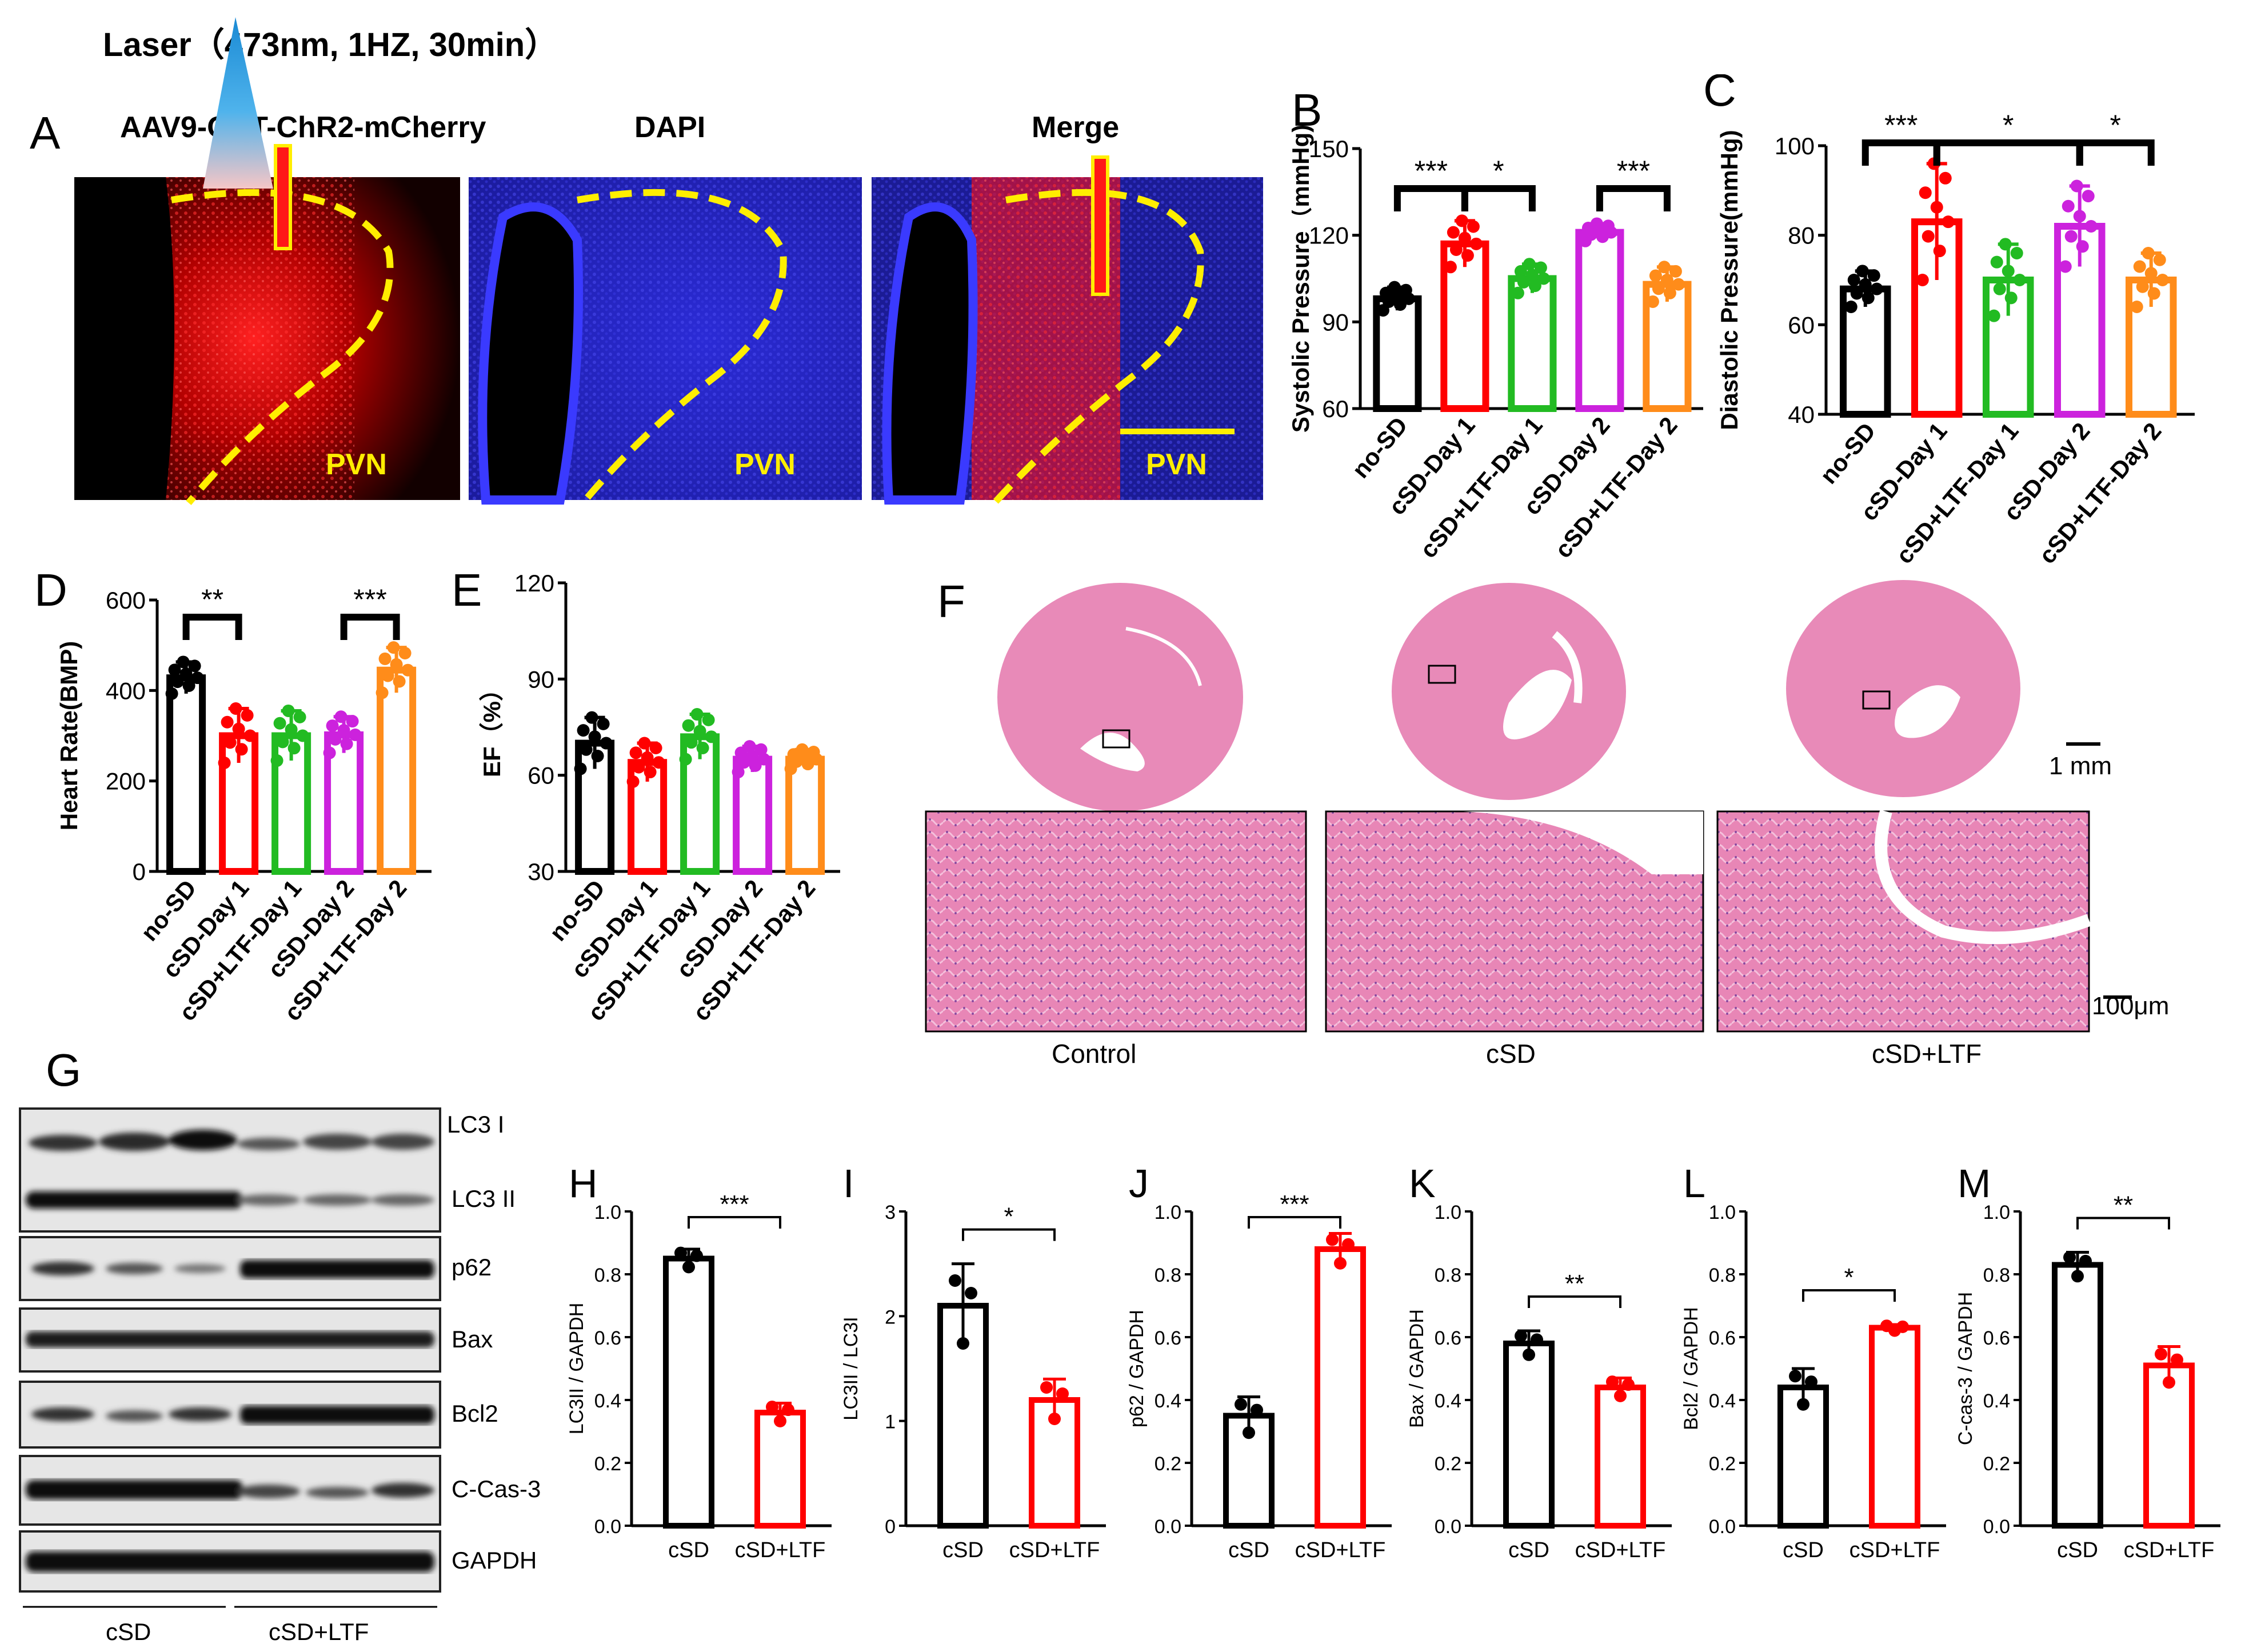 The image size is (2249, 1652). I want to click on y-tick-label: 2, so click(890, 1317).